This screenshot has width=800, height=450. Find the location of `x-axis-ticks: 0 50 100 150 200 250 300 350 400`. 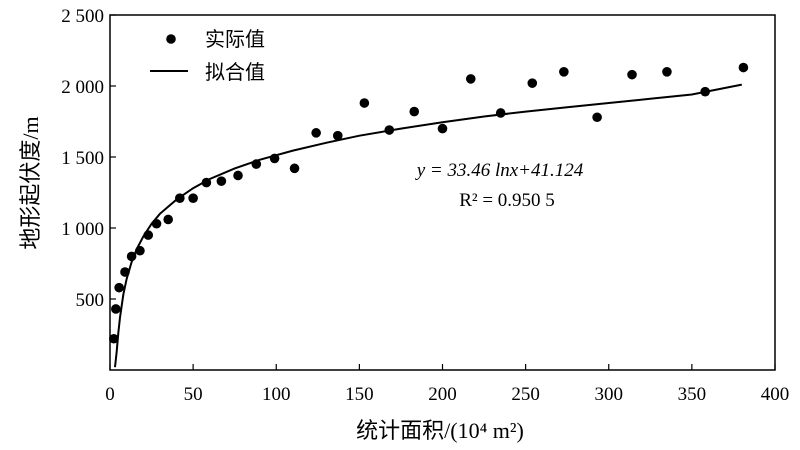

x-axis-ticks: 0 50 100 150 200 250 300 350 400 is located at coordinates (447, 384).